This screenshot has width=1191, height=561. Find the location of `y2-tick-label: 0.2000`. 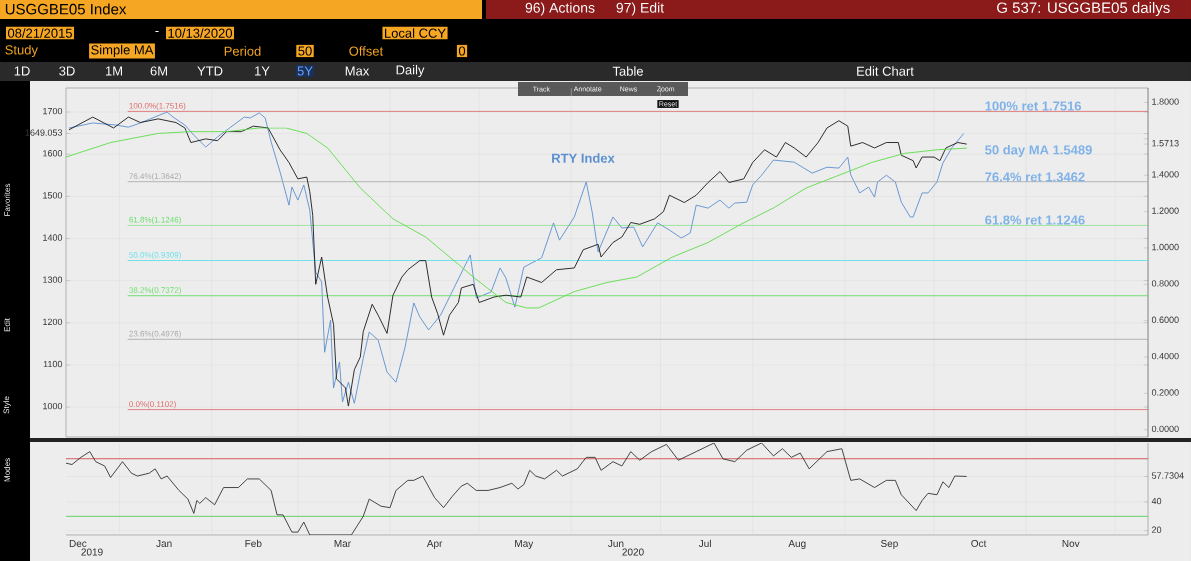

y2-tick-label: 0.2000 is located at coordinates (1165, 392).